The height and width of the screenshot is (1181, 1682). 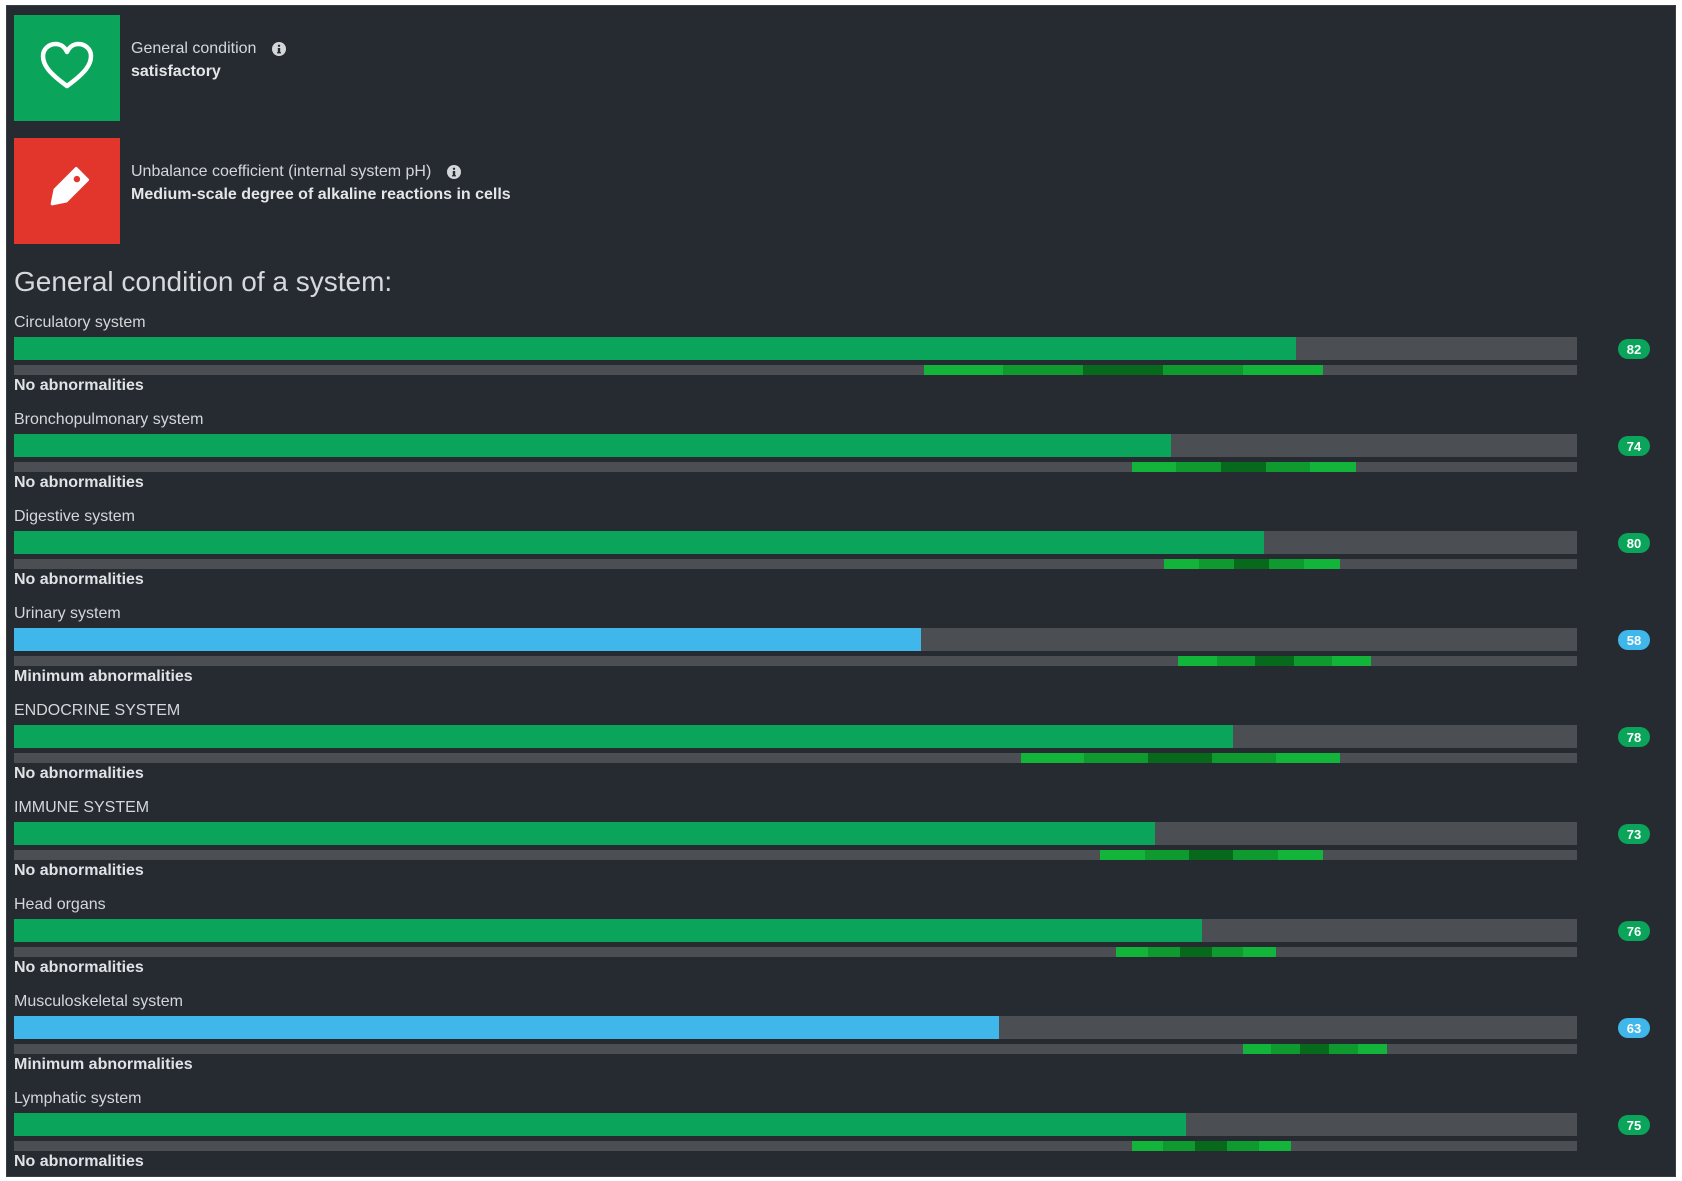 What do you see at coordinates (1634, 1125) in the screenshot?
I see `score-badge: 75` at bounding box center [1634, 1125].